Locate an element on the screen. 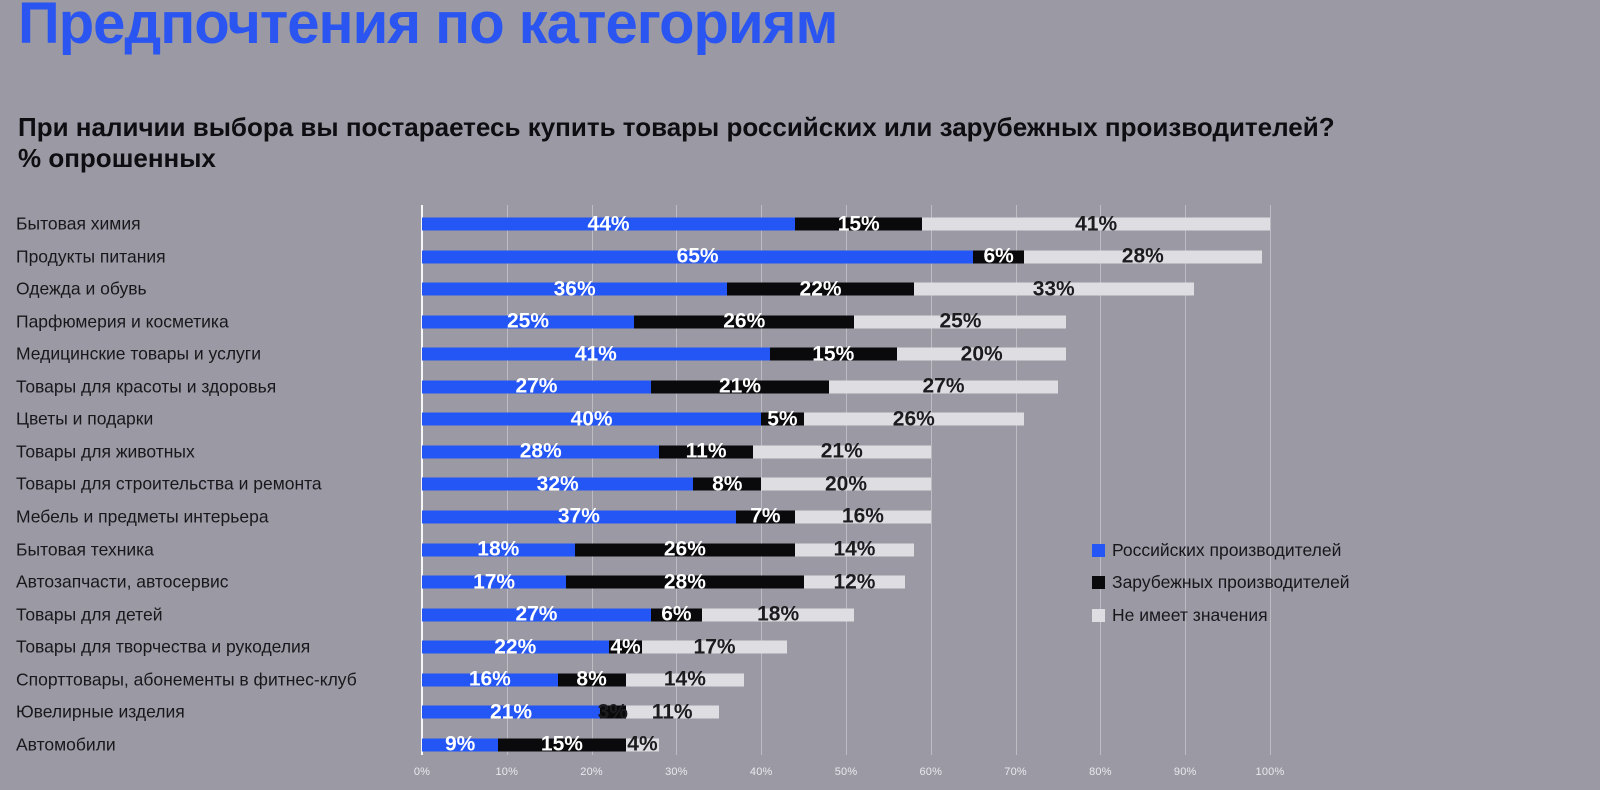  stacked-bar: 32% 8% 20% is located at coordinates (676, 483).